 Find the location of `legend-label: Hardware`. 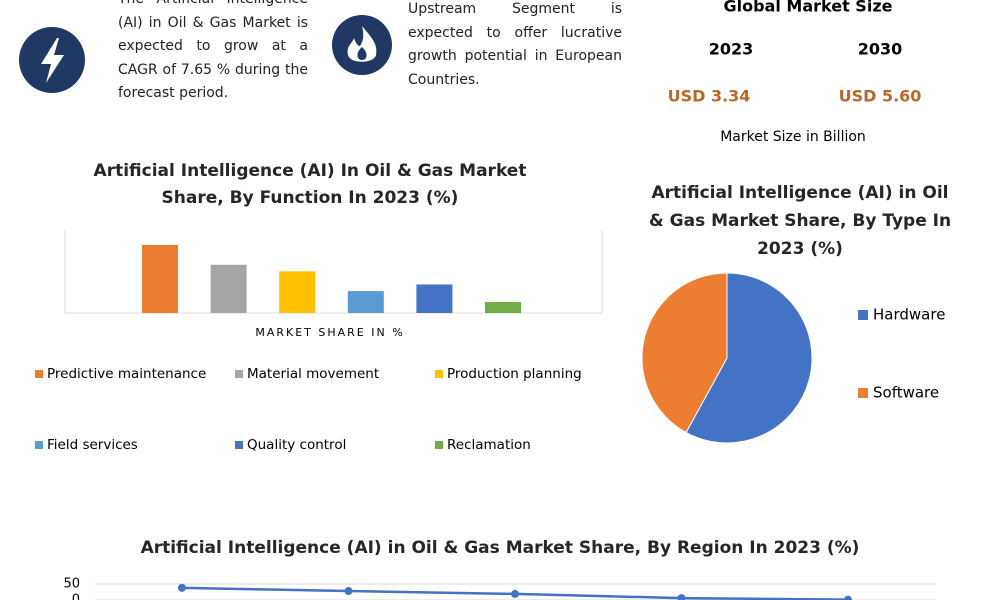

legend-label: Hardware is located at coordinates (909, 315).